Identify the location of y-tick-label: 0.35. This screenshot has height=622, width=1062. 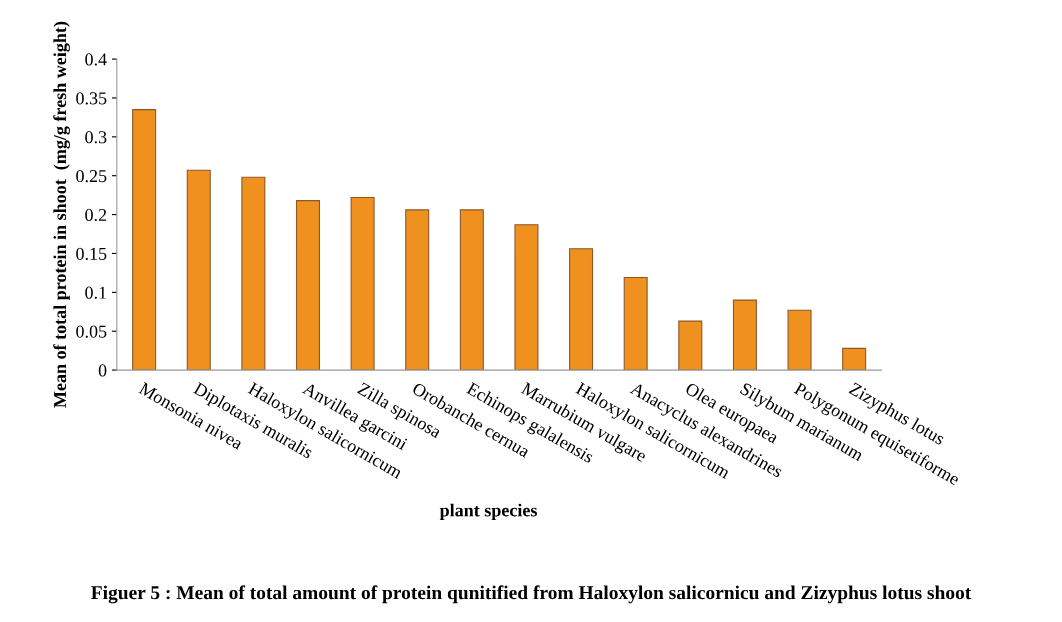
(91, 98).